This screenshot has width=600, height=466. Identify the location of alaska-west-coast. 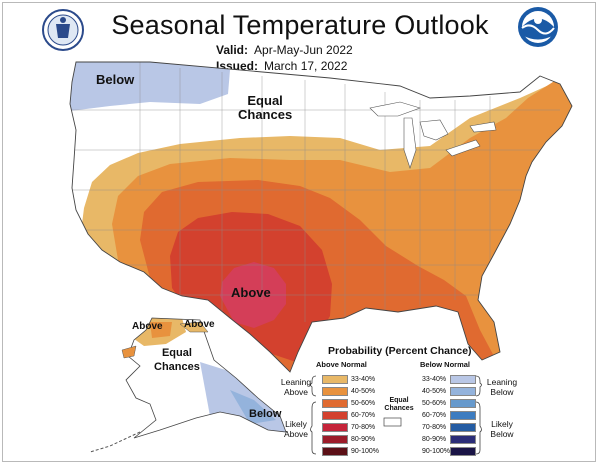
(129, 352).